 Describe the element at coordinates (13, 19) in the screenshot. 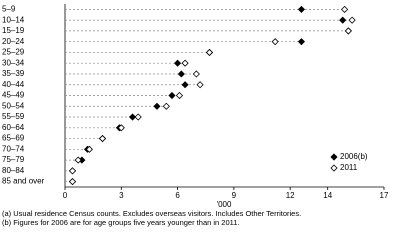

I see `y-tick-label: 10–14` at that location.